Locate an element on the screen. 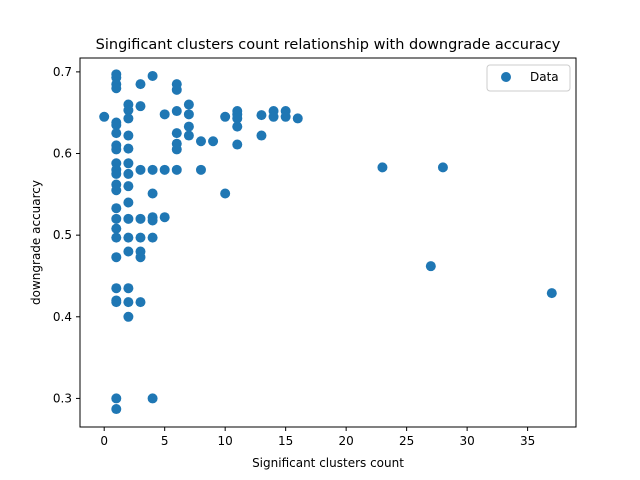 The height and width of the screenshot is (480, 640). legend-box is located at coordinates (528, 78).